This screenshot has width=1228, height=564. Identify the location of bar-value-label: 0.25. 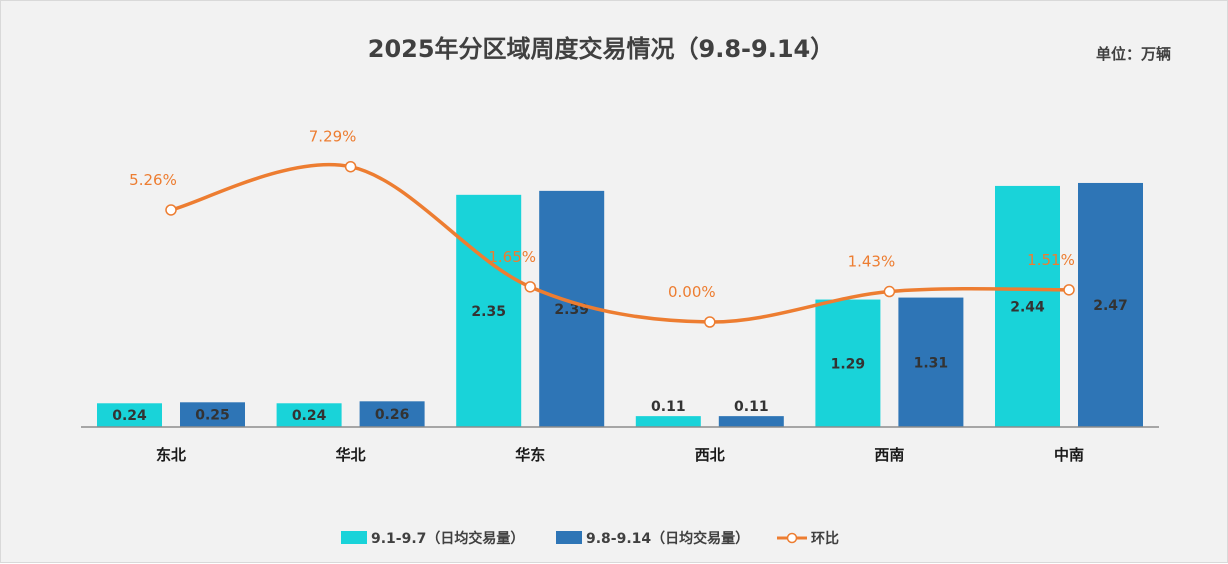
(212, 416).